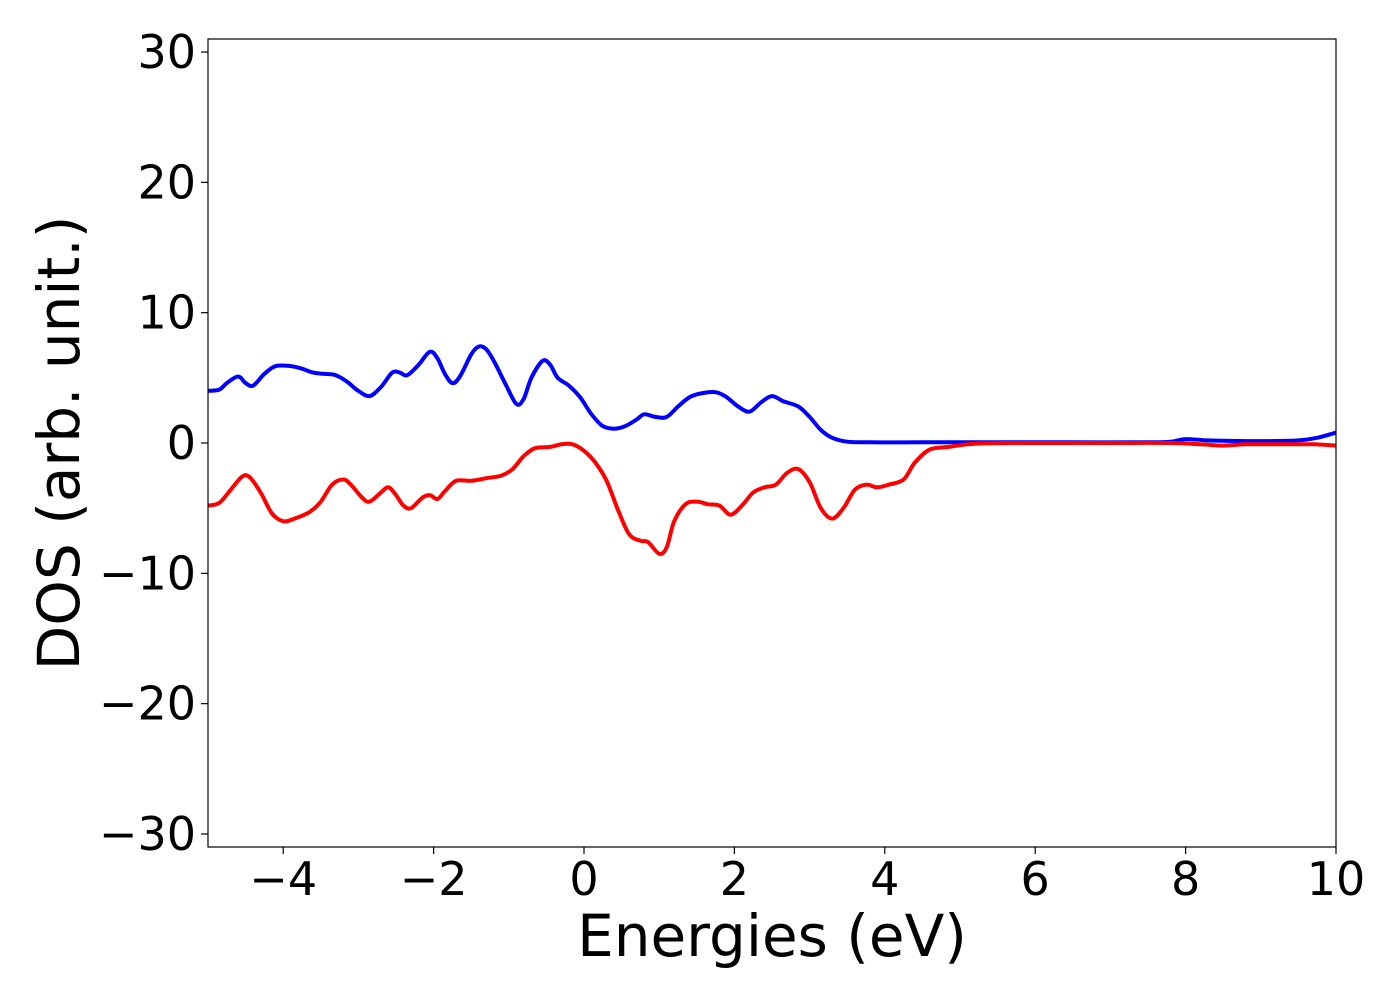  Describe the element at coordinates (1336, 879) in the screenshot. I see `x-tick-label: 10` at that location.